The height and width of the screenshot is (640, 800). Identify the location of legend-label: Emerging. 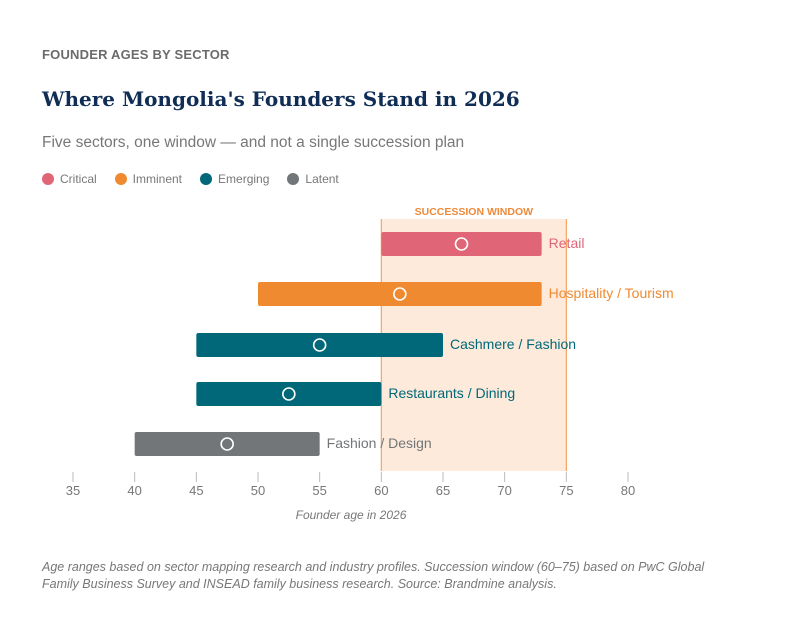
(244, 179).